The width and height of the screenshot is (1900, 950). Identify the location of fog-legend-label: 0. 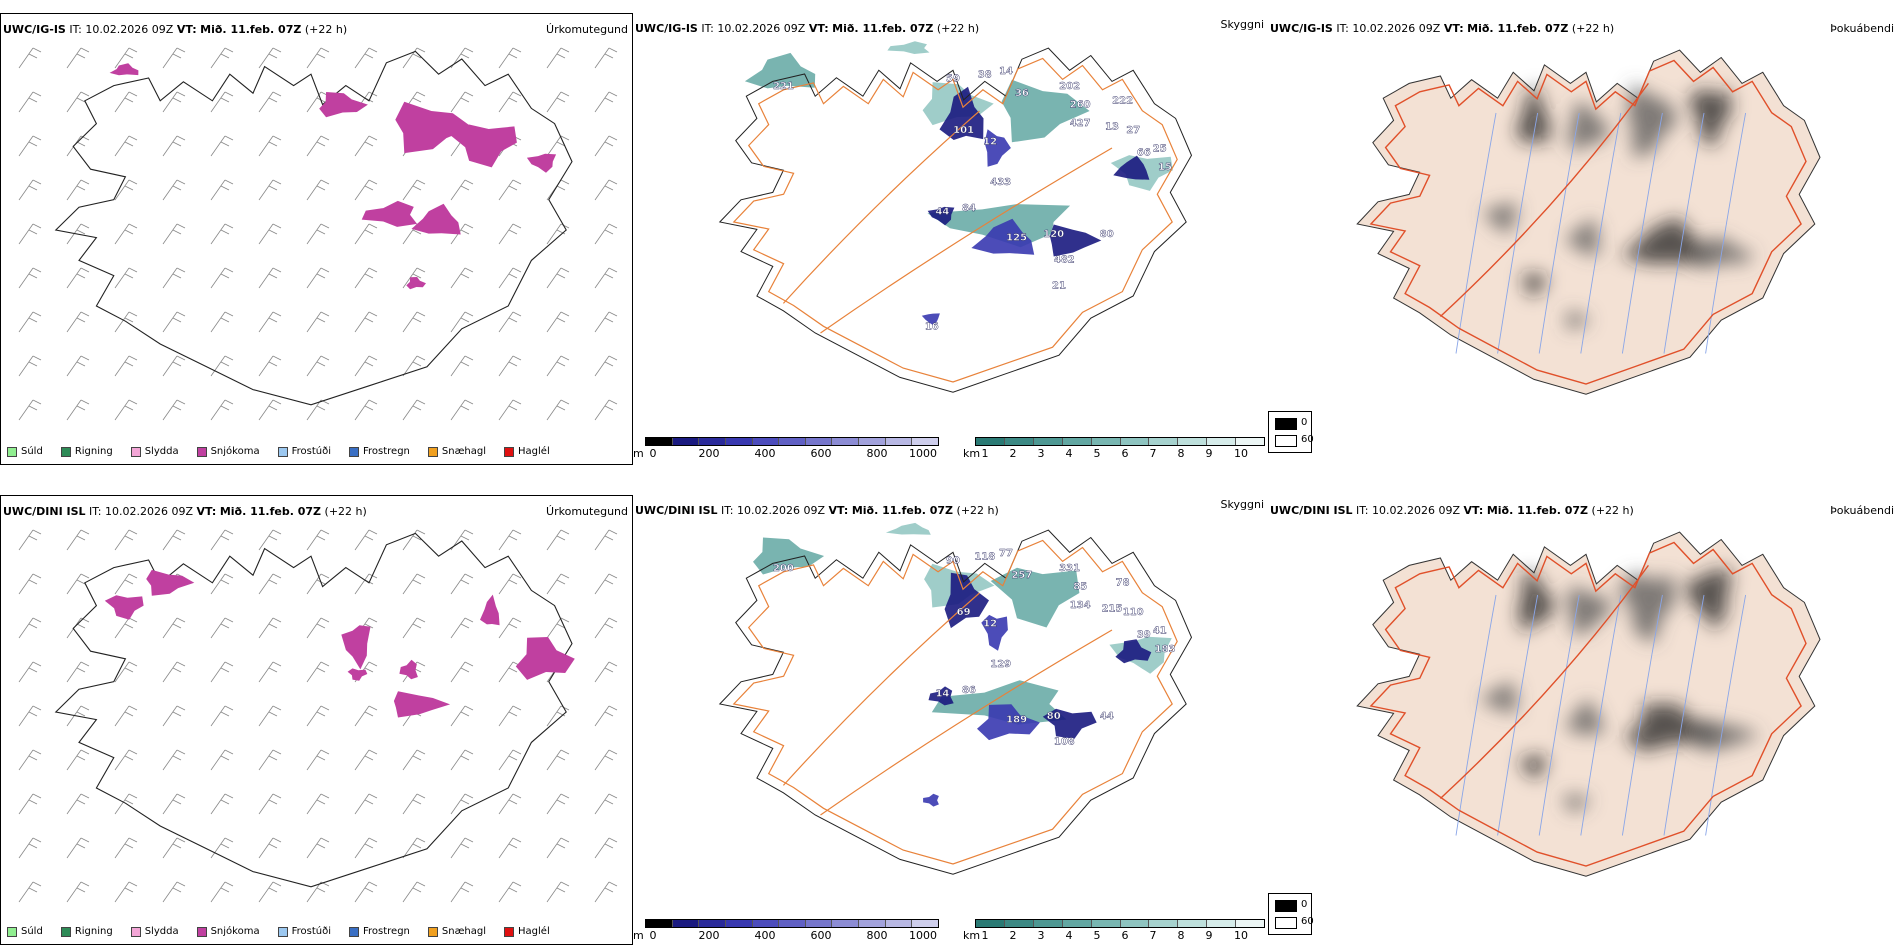
(1304, 904).